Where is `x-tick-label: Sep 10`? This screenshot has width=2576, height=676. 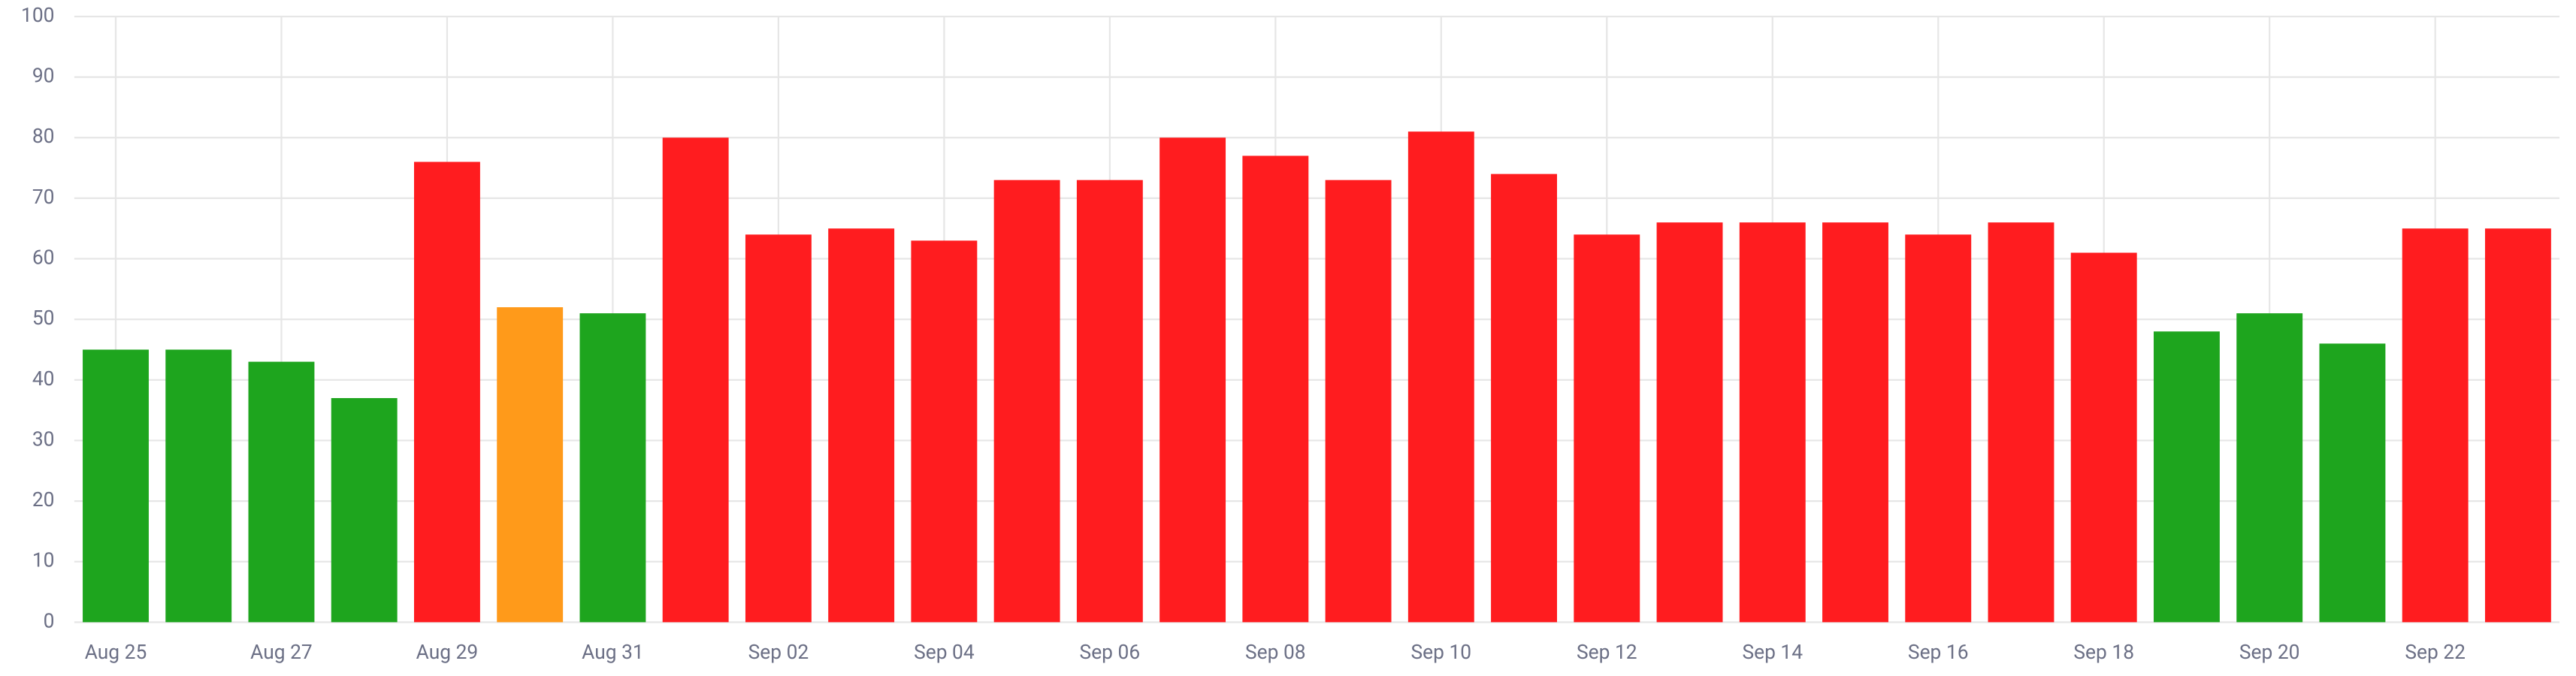
x-tick-label: Sep 10 is located at coordinates (1441, 652).